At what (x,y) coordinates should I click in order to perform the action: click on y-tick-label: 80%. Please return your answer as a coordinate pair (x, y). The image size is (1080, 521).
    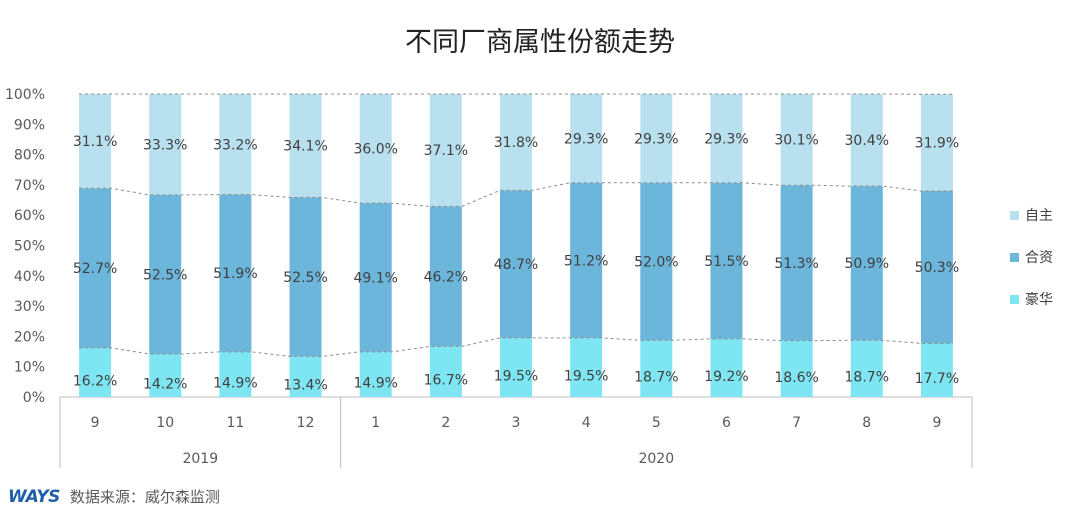
    Looking at the image, I should click on (29, 156).